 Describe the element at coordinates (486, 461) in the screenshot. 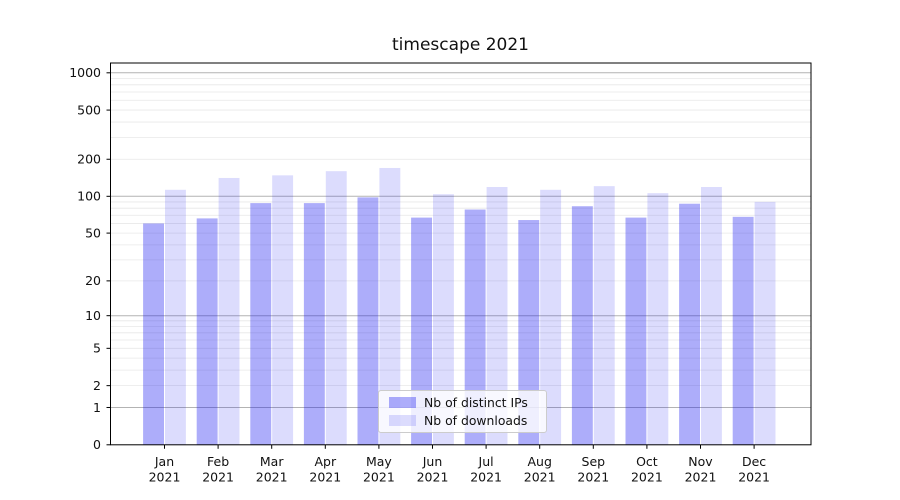

I see `x-tick-label-month: Jul` at that location.